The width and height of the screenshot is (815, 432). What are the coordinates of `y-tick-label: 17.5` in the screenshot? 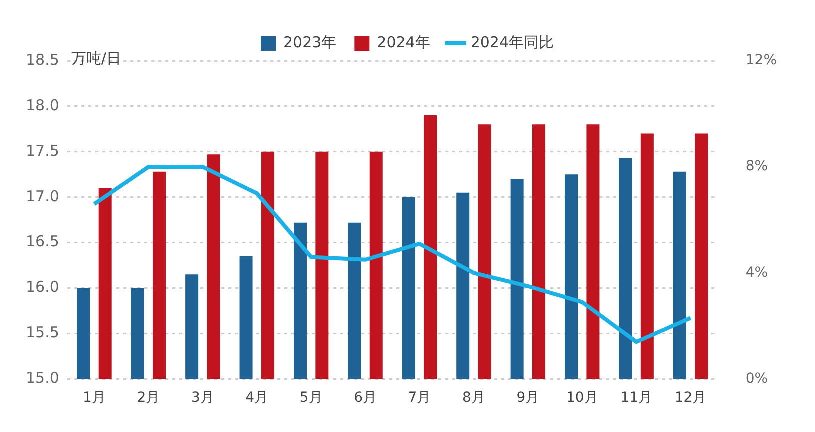 It's located at (43, 151).